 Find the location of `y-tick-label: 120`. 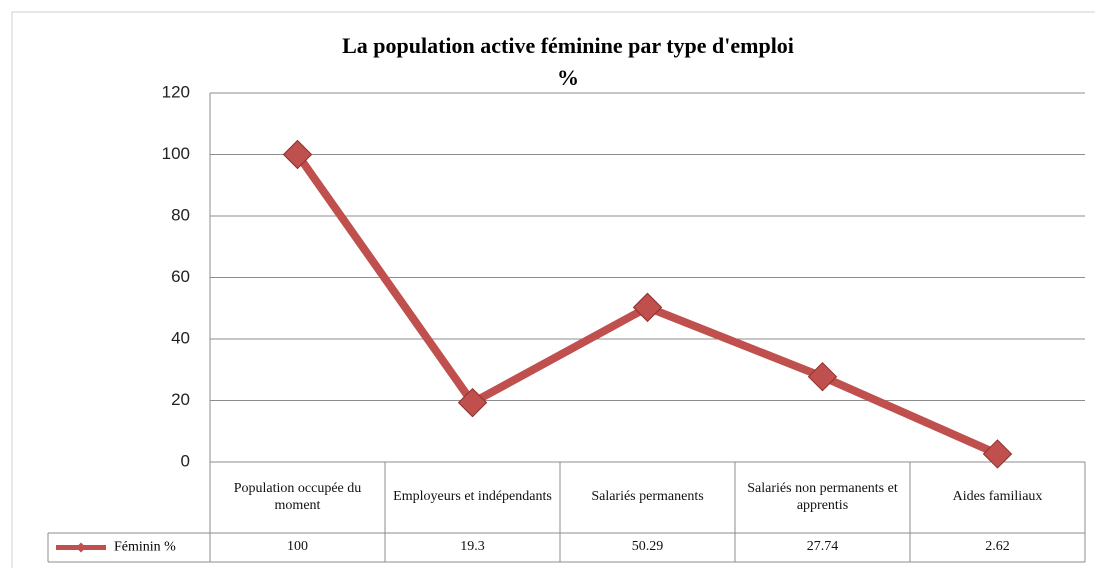

y-tick-label: 120 is located at coordinates (176, 91).